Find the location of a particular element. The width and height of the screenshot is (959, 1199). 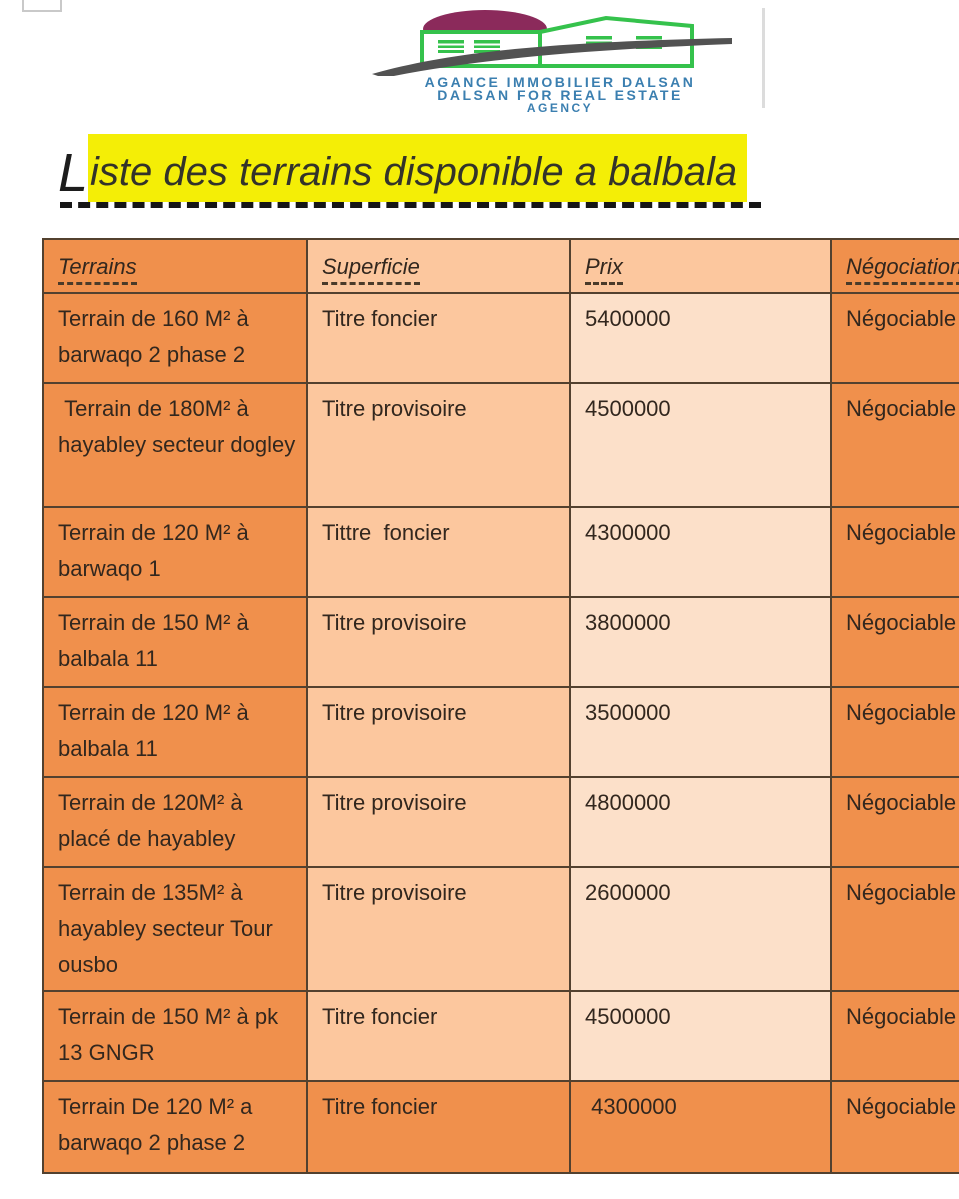

cell-terrain: Terrain de 120M² à placé de hayabley is located at coordinates (175, 822).